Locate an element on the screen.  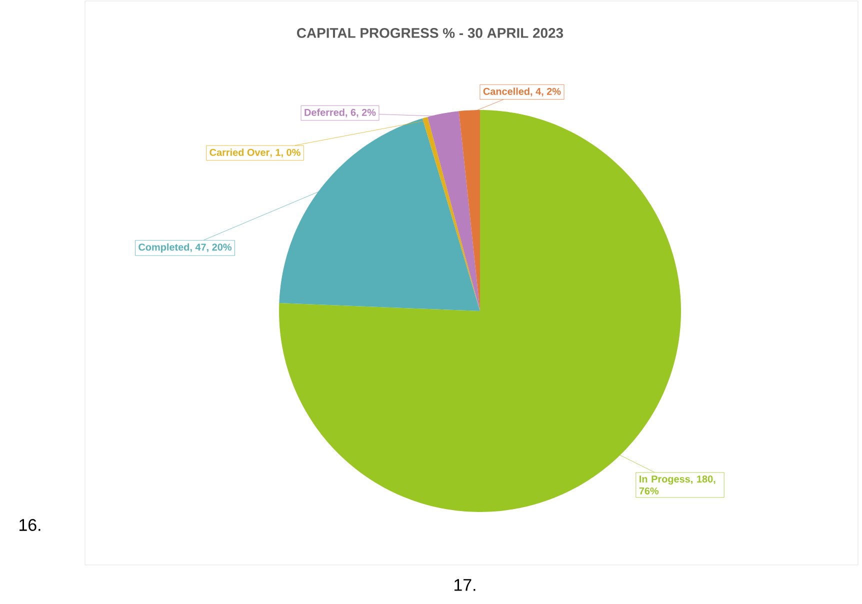
text: , 180, is located at coordinates (703, 479).